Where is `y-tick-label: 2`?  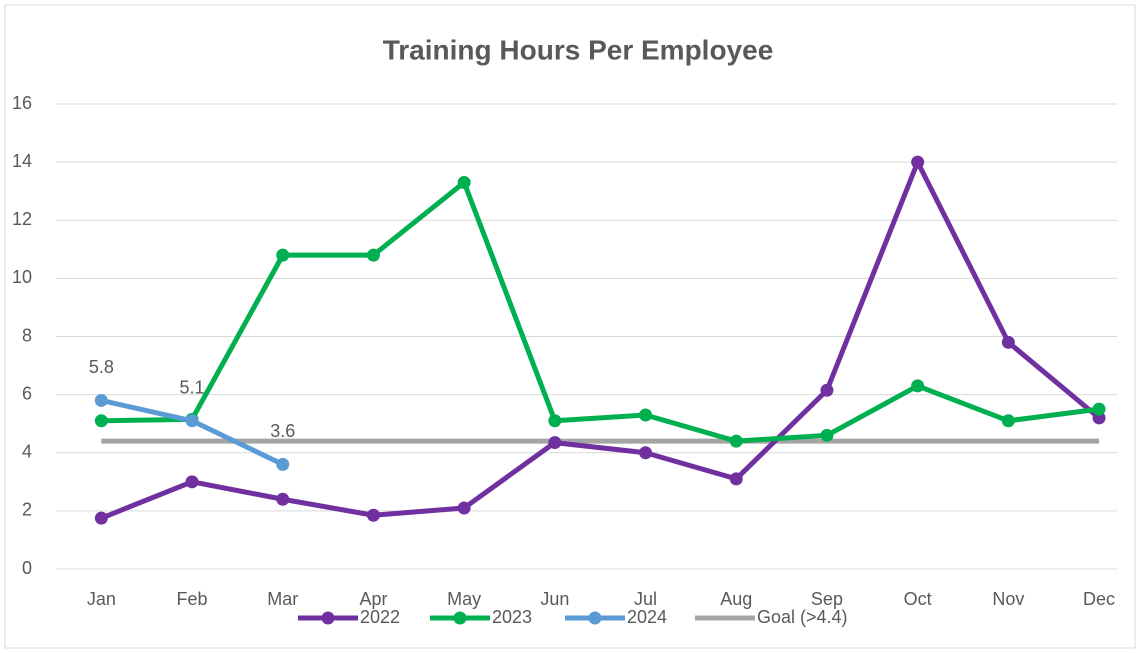 y-tick-label: 2 is located at coordinates (27, 510).